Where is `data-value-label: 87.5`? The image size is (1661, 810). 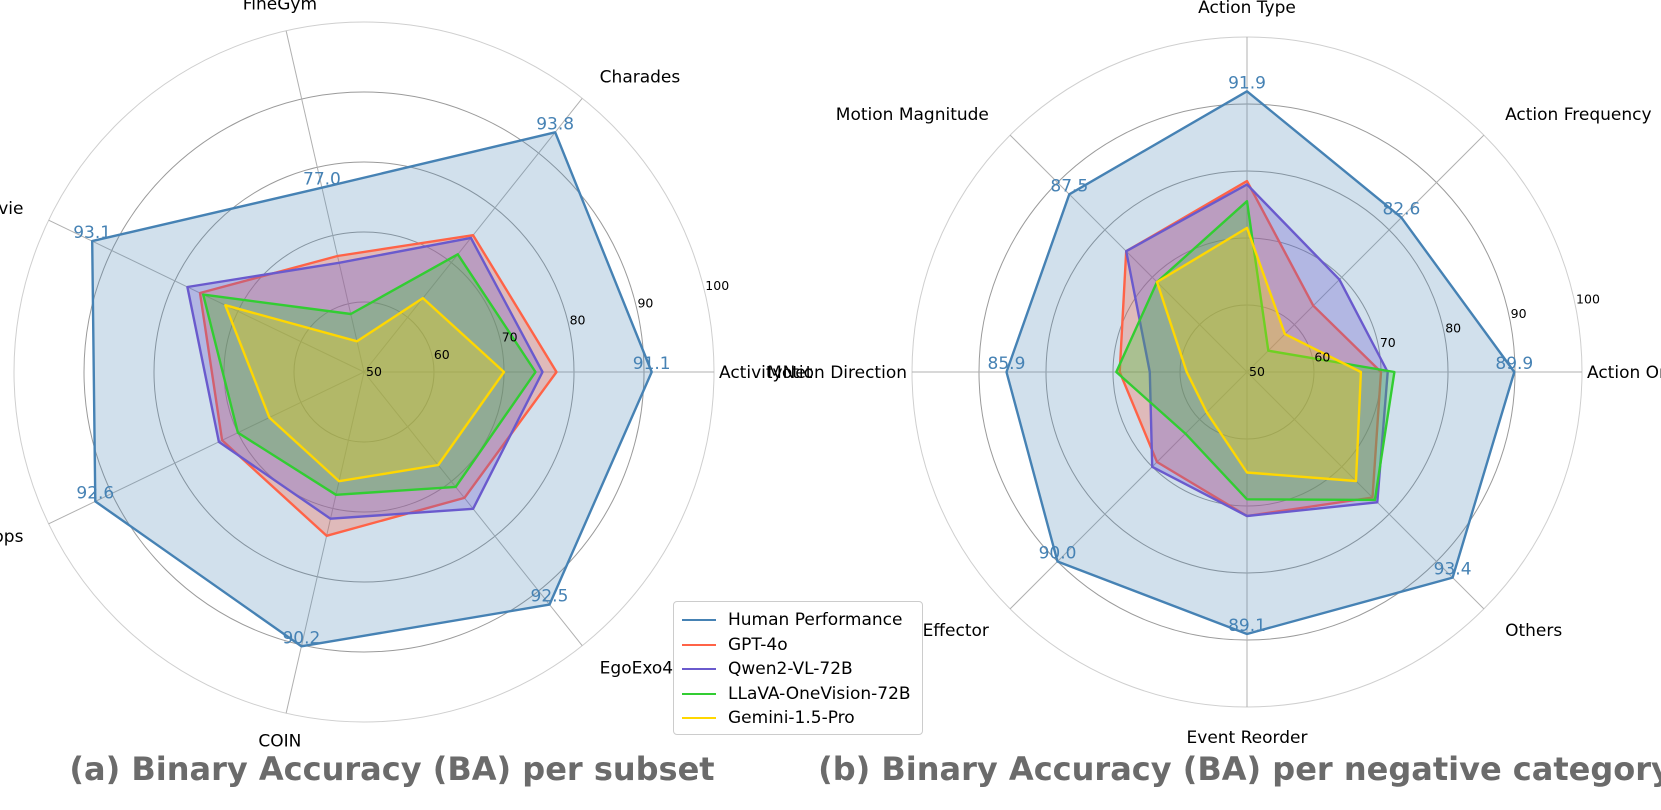
data-value-label: 87.5 is located at coordinates (1069, 186).